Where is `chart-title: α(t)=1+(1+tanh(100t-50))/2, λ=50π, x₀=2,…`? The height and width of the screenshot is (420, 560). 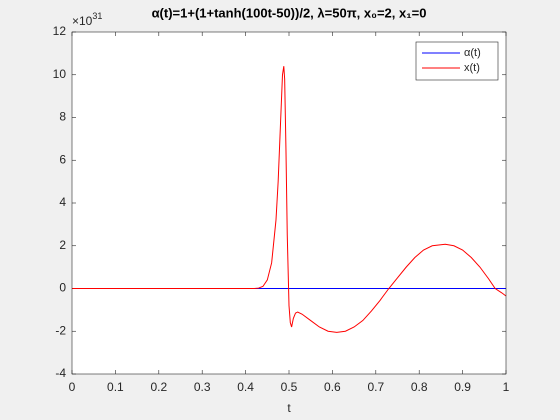 chart-title: α(t)=1+(1+tanh(100t-50))/2, λ=50π, x₀=2,… is located at coordinates (289, 12).